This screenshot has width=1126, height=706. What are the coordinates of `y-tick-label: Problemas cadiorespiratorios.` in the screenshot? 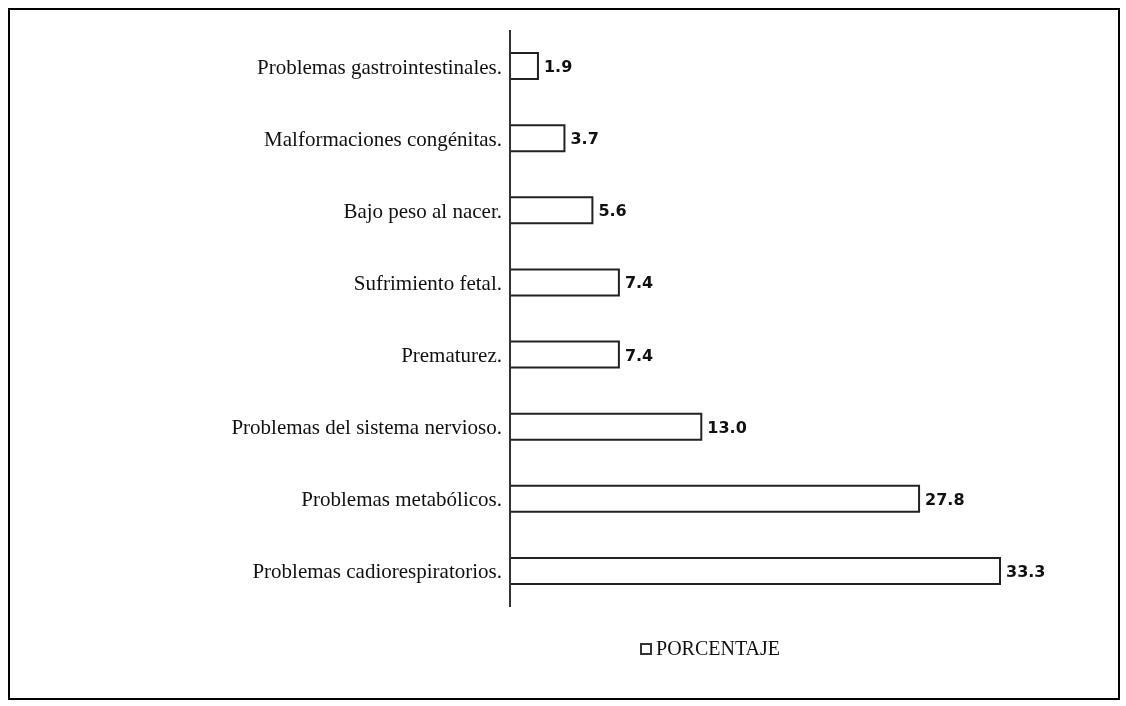 It's located at (377, 571).